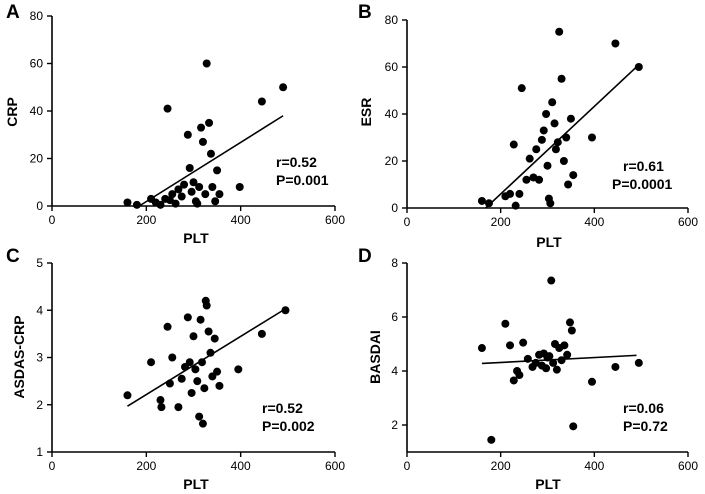 The width and height of the screenshot is (705, 494). Describe the element at coordinates (688, 222) in the screenshot. I see `panel-b-x-tick-label: 600` at that location.